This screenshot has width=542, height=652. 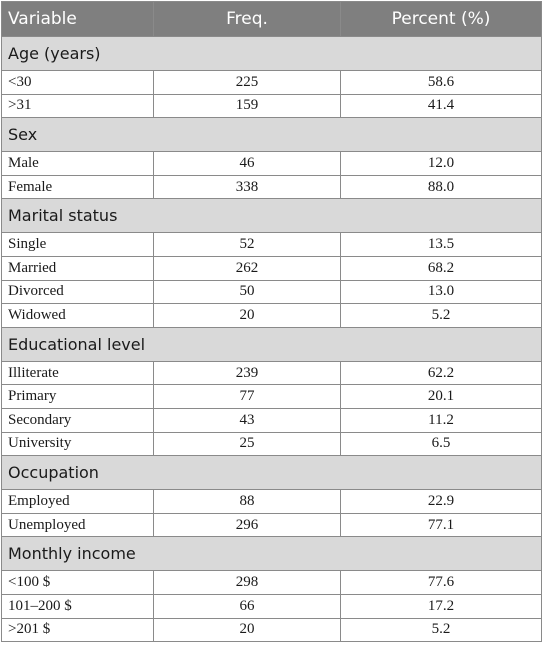 I want to click on row-freq: 225, so click(x=247, y=82).